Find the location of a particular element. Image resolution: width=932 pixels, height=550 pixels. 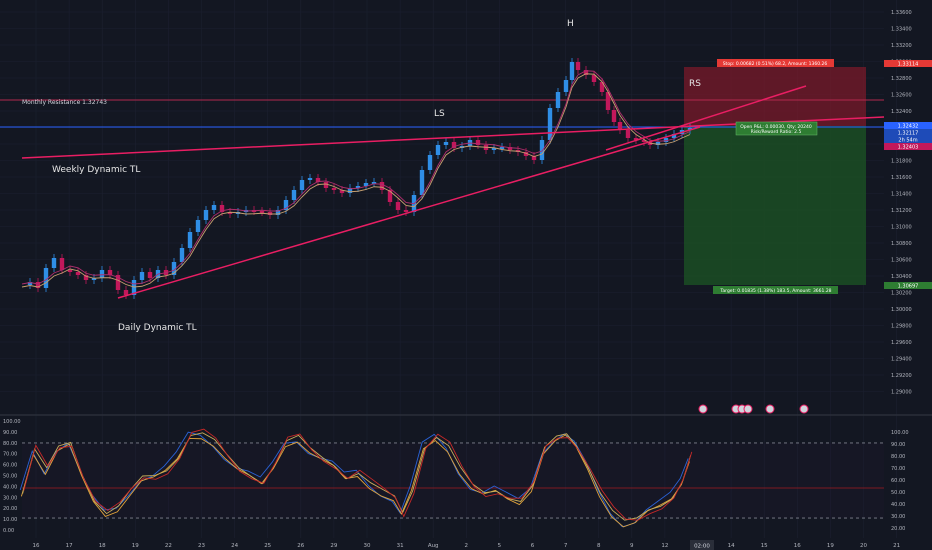

osc-right-tick: 80.00 is located at coordinates (898, 457).